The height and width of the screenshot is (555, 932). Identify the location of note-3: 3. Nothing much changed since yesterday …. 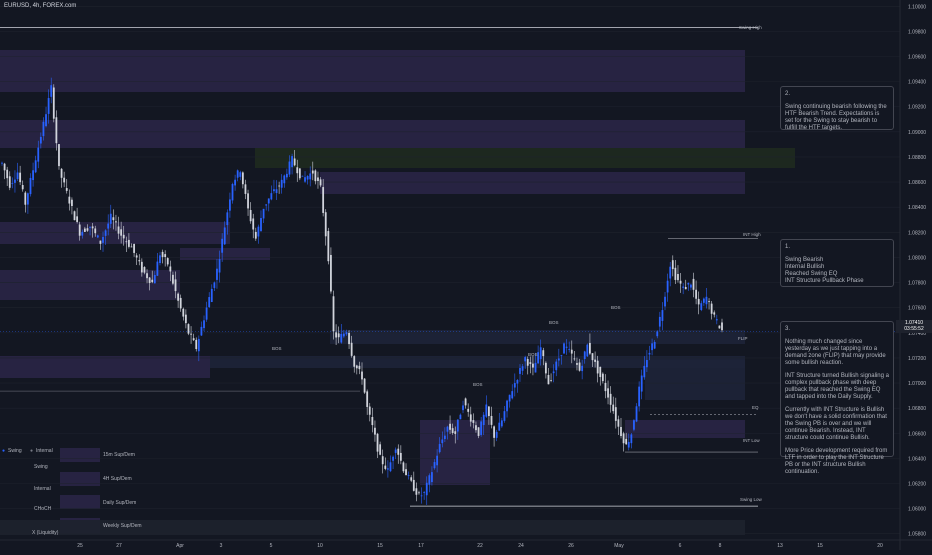
(837, 398).